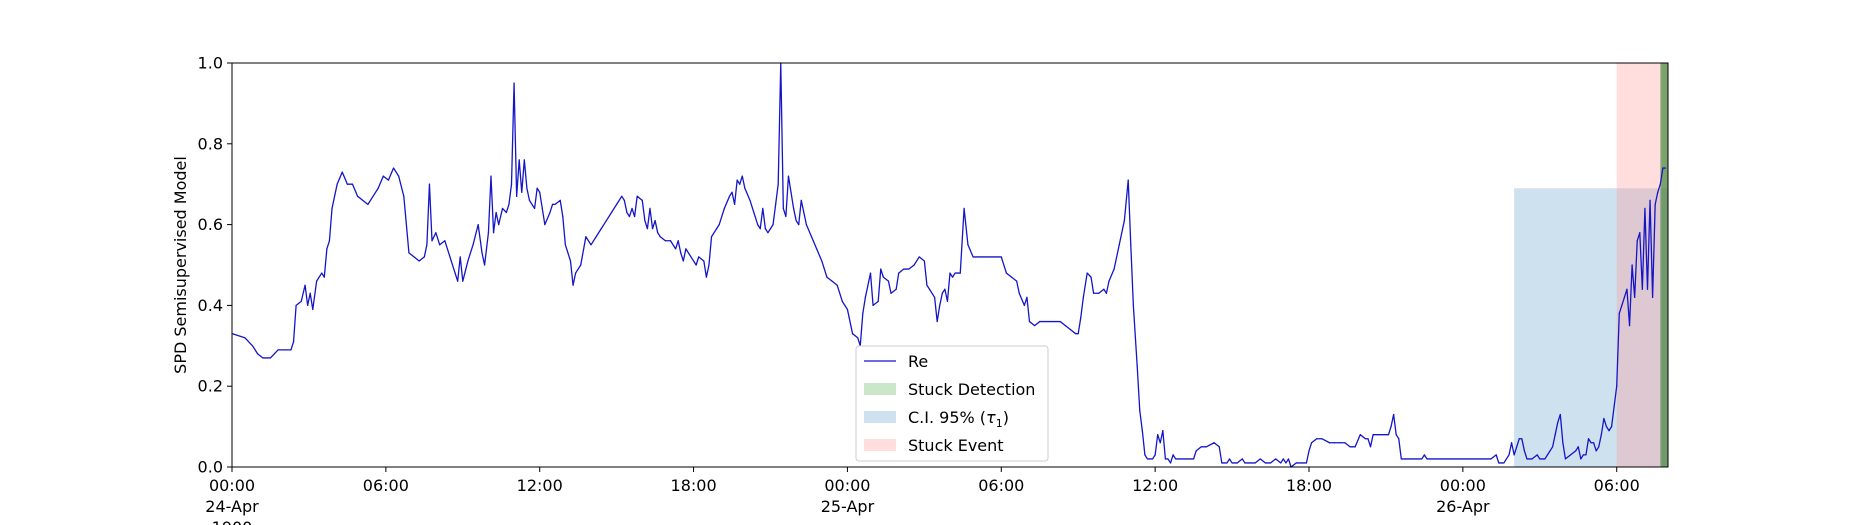  I want to click on y-tick-label: 1.0, so click(210, 63).